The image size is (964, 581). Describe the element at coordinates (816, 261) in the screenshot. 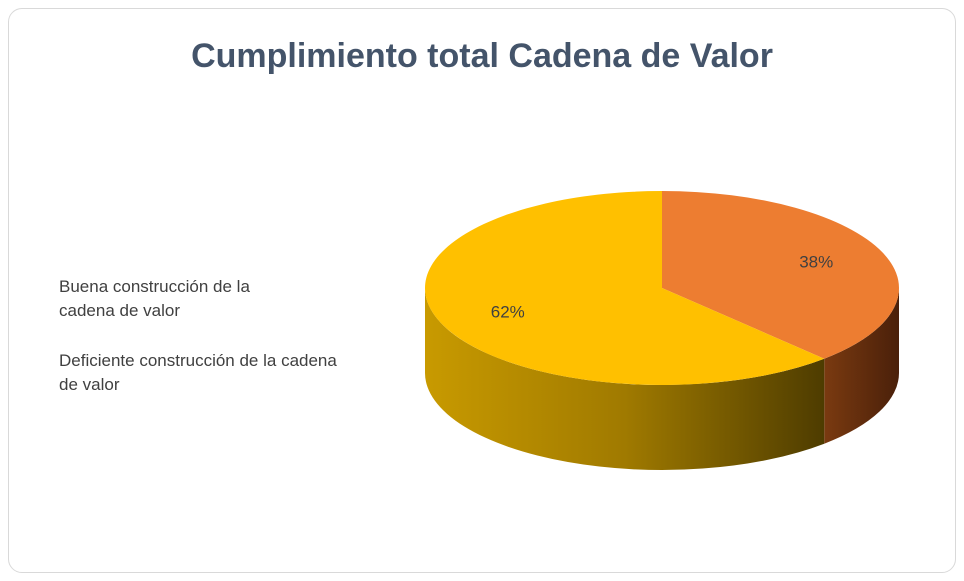

I see `data-label: 38%` at that location.